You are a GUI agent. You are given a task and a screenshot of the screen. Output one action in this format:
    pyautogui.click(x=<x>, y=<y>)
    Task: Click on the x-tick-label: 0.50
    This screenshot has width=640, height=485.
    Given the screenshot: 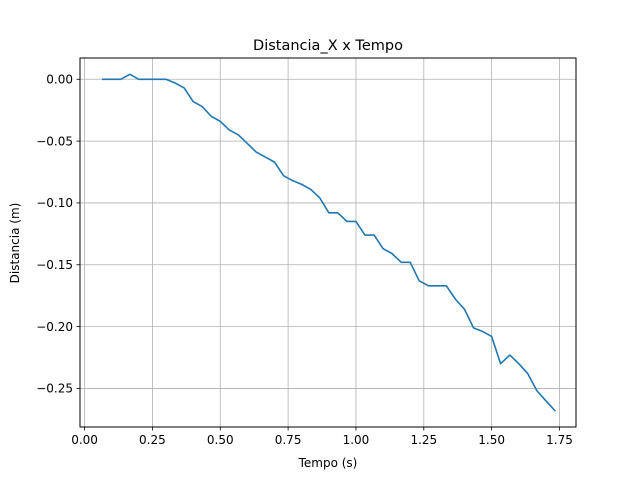 What is the action you would take?
    pyautogui.click(x=220, y=440)
    